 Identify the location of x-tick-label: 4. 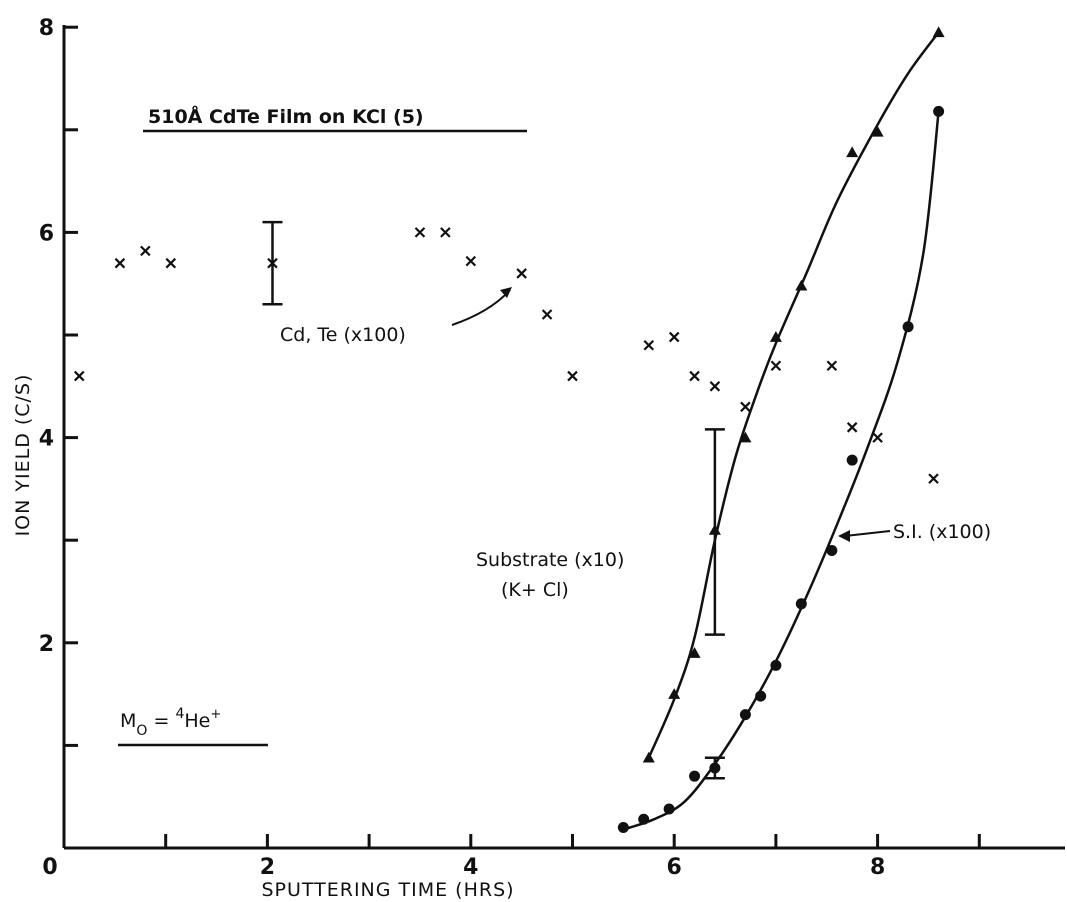
(470, 867).